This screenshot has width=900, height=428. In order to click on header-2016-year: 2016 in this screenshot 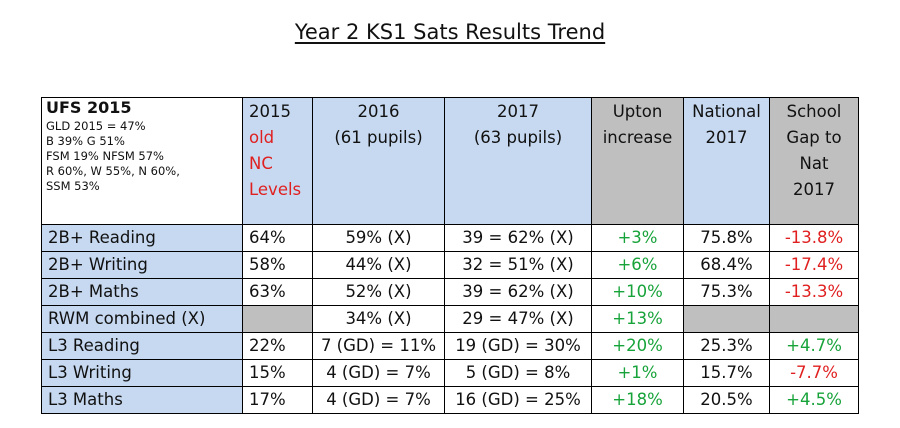, I will do `click(378, 111)`.